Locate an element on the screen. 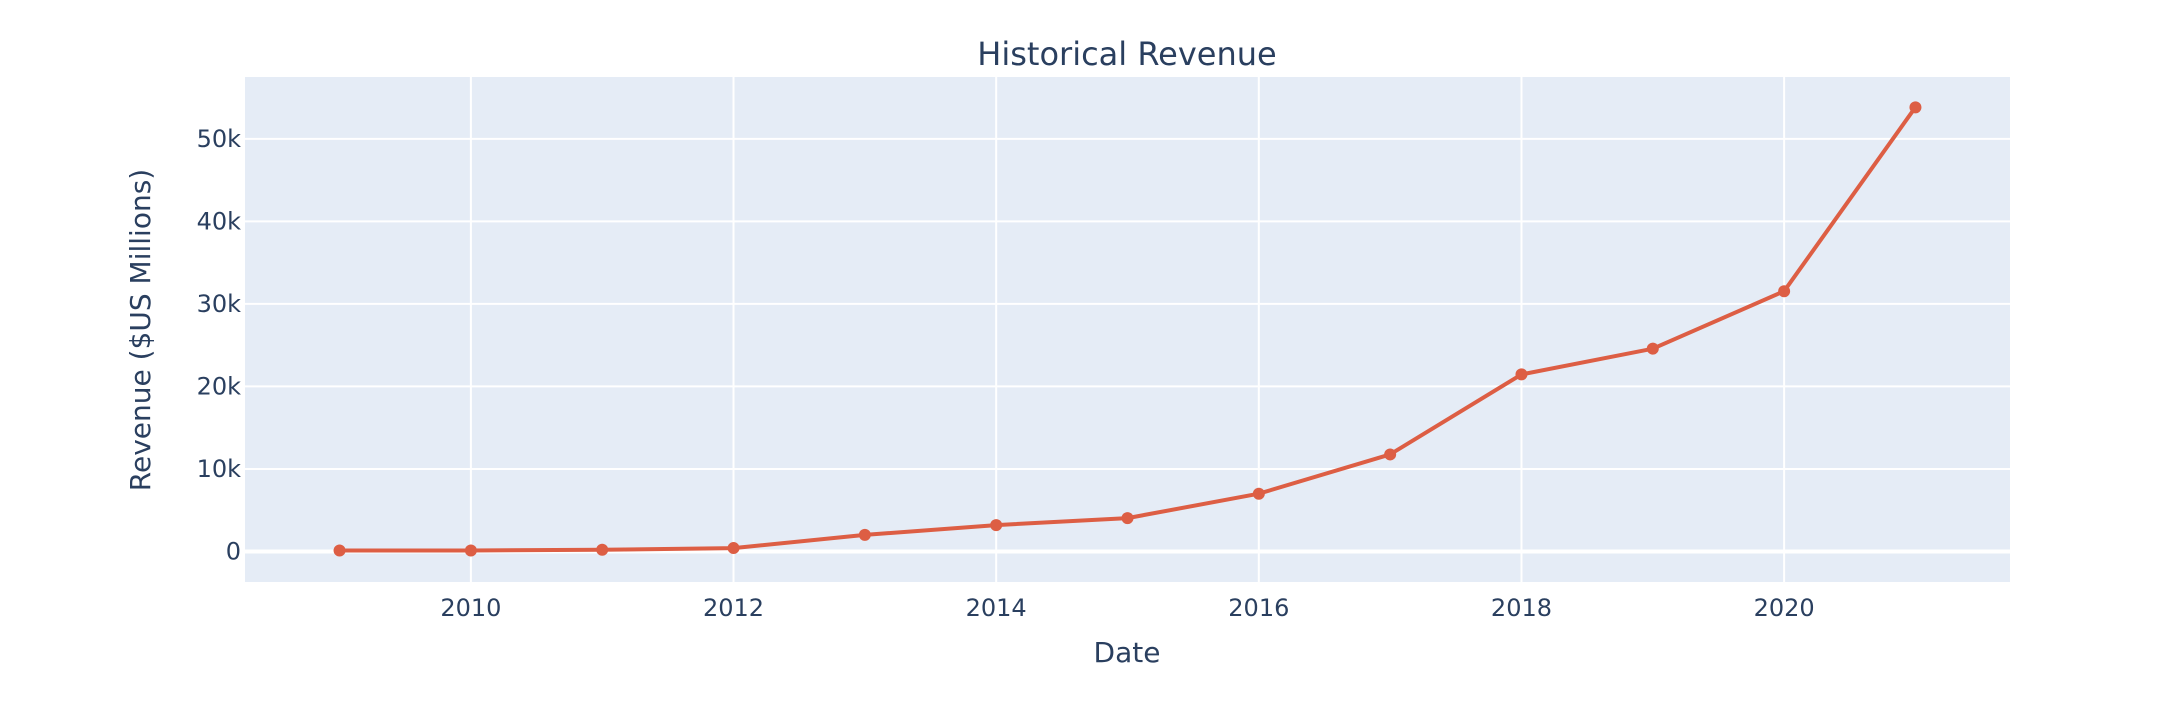 The width and height of the screenshot is (2158, 706). chart-title: Historical Revenue is located at coordinates (1126, 54).